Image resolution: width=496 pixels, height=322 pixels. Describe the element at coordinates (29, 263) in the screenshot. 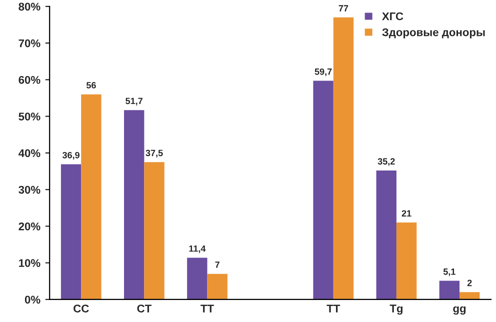

I see `y-tick-label: 10%` at that location.